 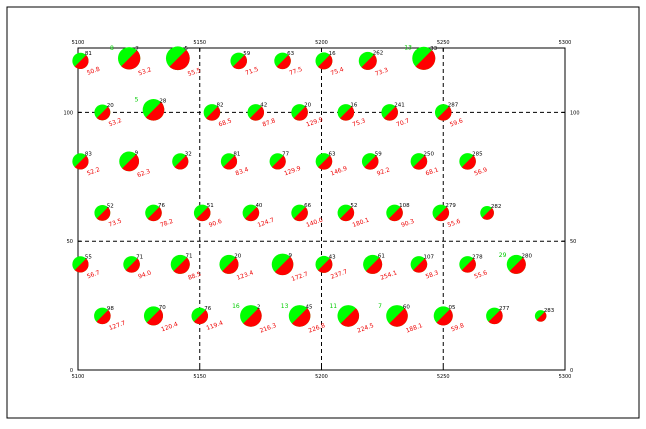 I want to click on x-tick-bottom-label: 5200, so click(x=321, y=377).